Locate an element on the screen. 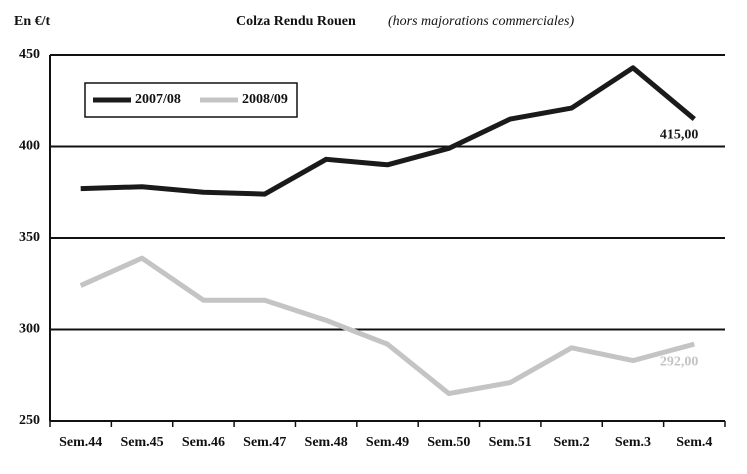  value-label: 415,00 is located at coordinates (679, 134).